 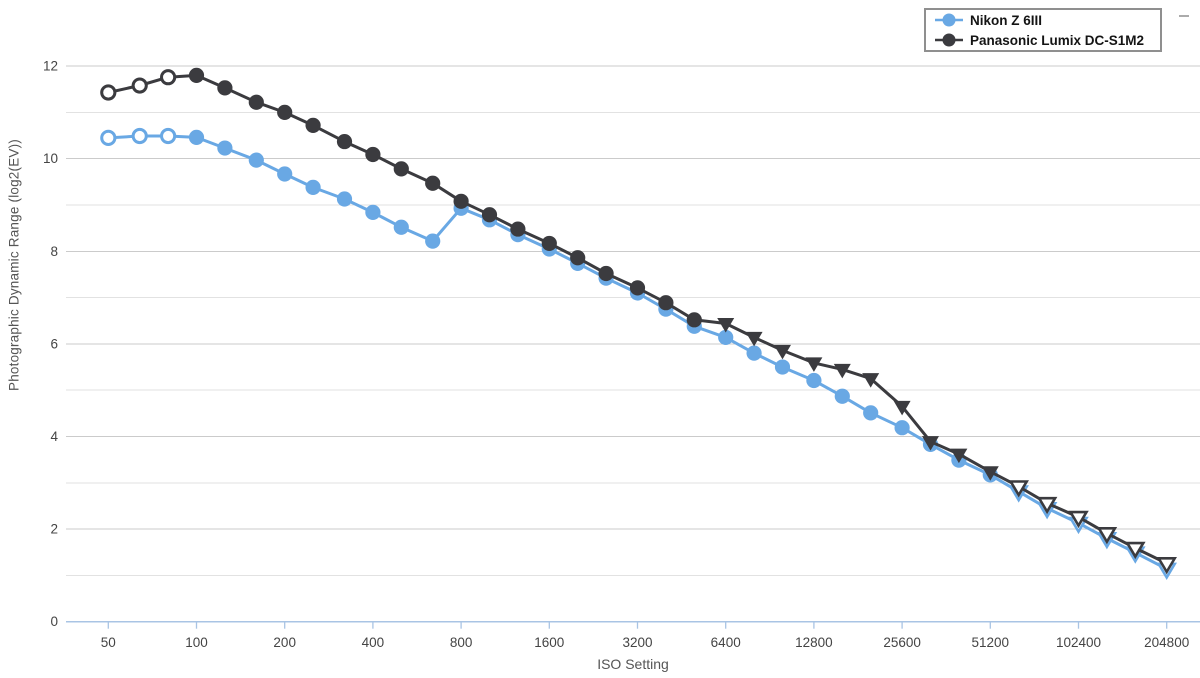 I want to click on x-tick-label: 400, so click(x=373, y=642).